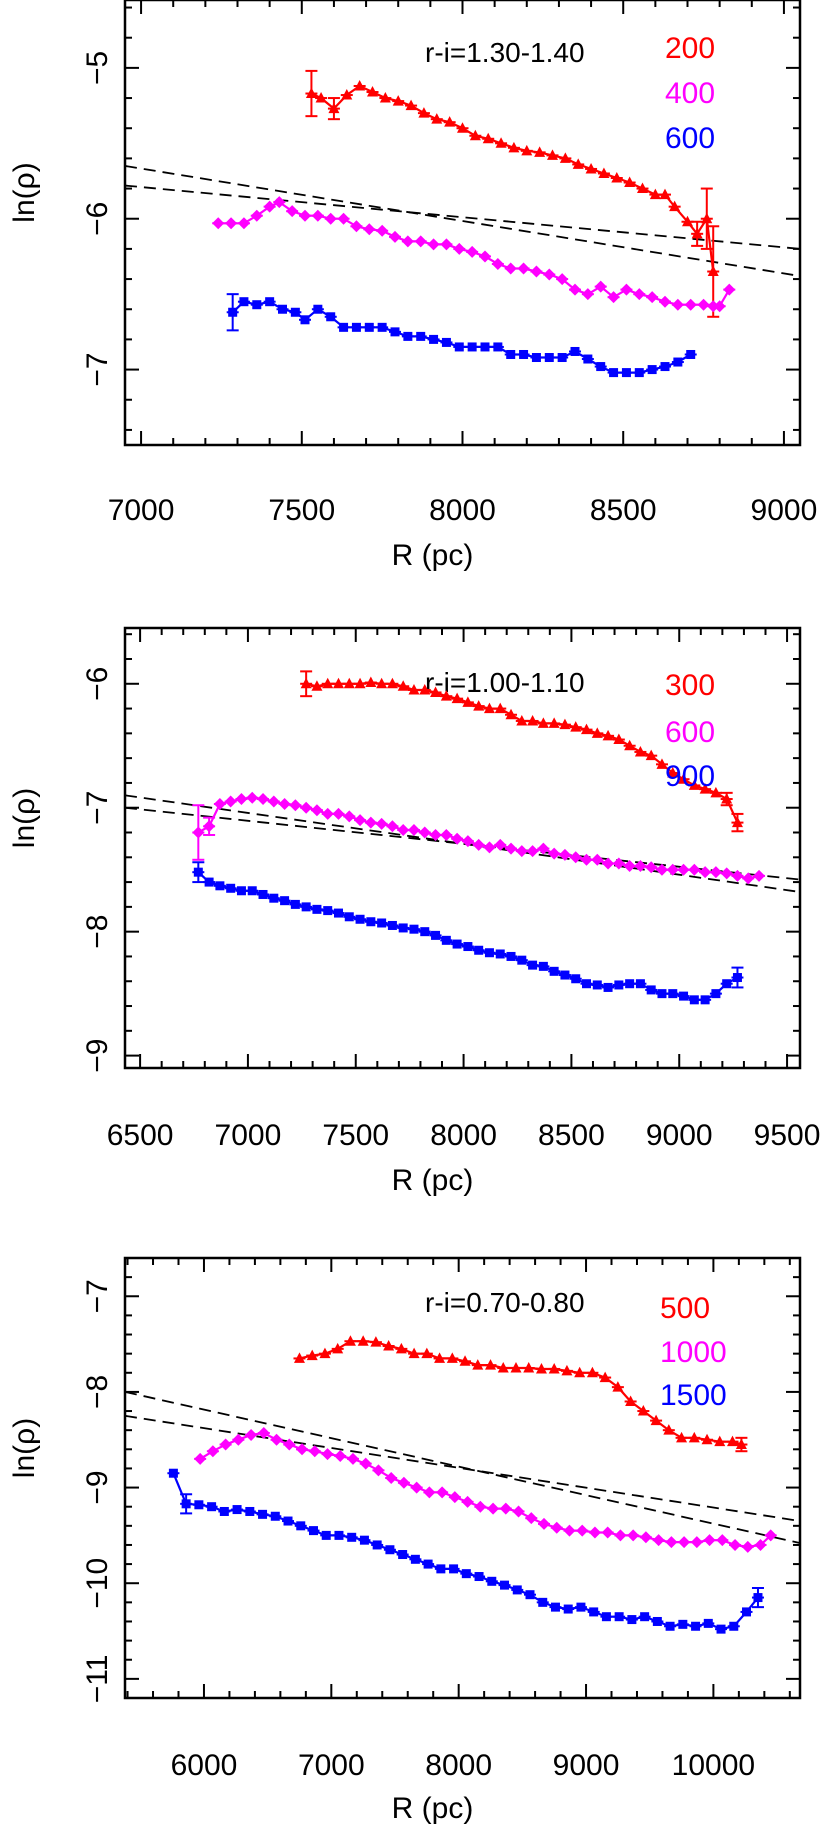 This screenshot has width=830, height=1834. Describe the element at coordinates (690, 138) in the screenshot. I see `legend-entry-600: 600` at that location.